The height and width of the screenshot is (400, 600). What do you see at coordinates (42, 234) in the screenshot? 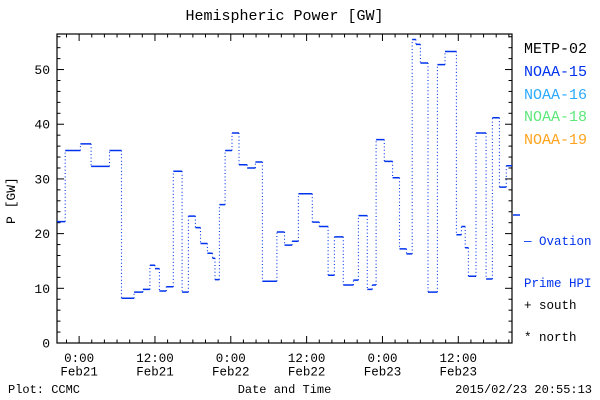
I see `y-tick-label: 20` at bounding box center [42, 234].